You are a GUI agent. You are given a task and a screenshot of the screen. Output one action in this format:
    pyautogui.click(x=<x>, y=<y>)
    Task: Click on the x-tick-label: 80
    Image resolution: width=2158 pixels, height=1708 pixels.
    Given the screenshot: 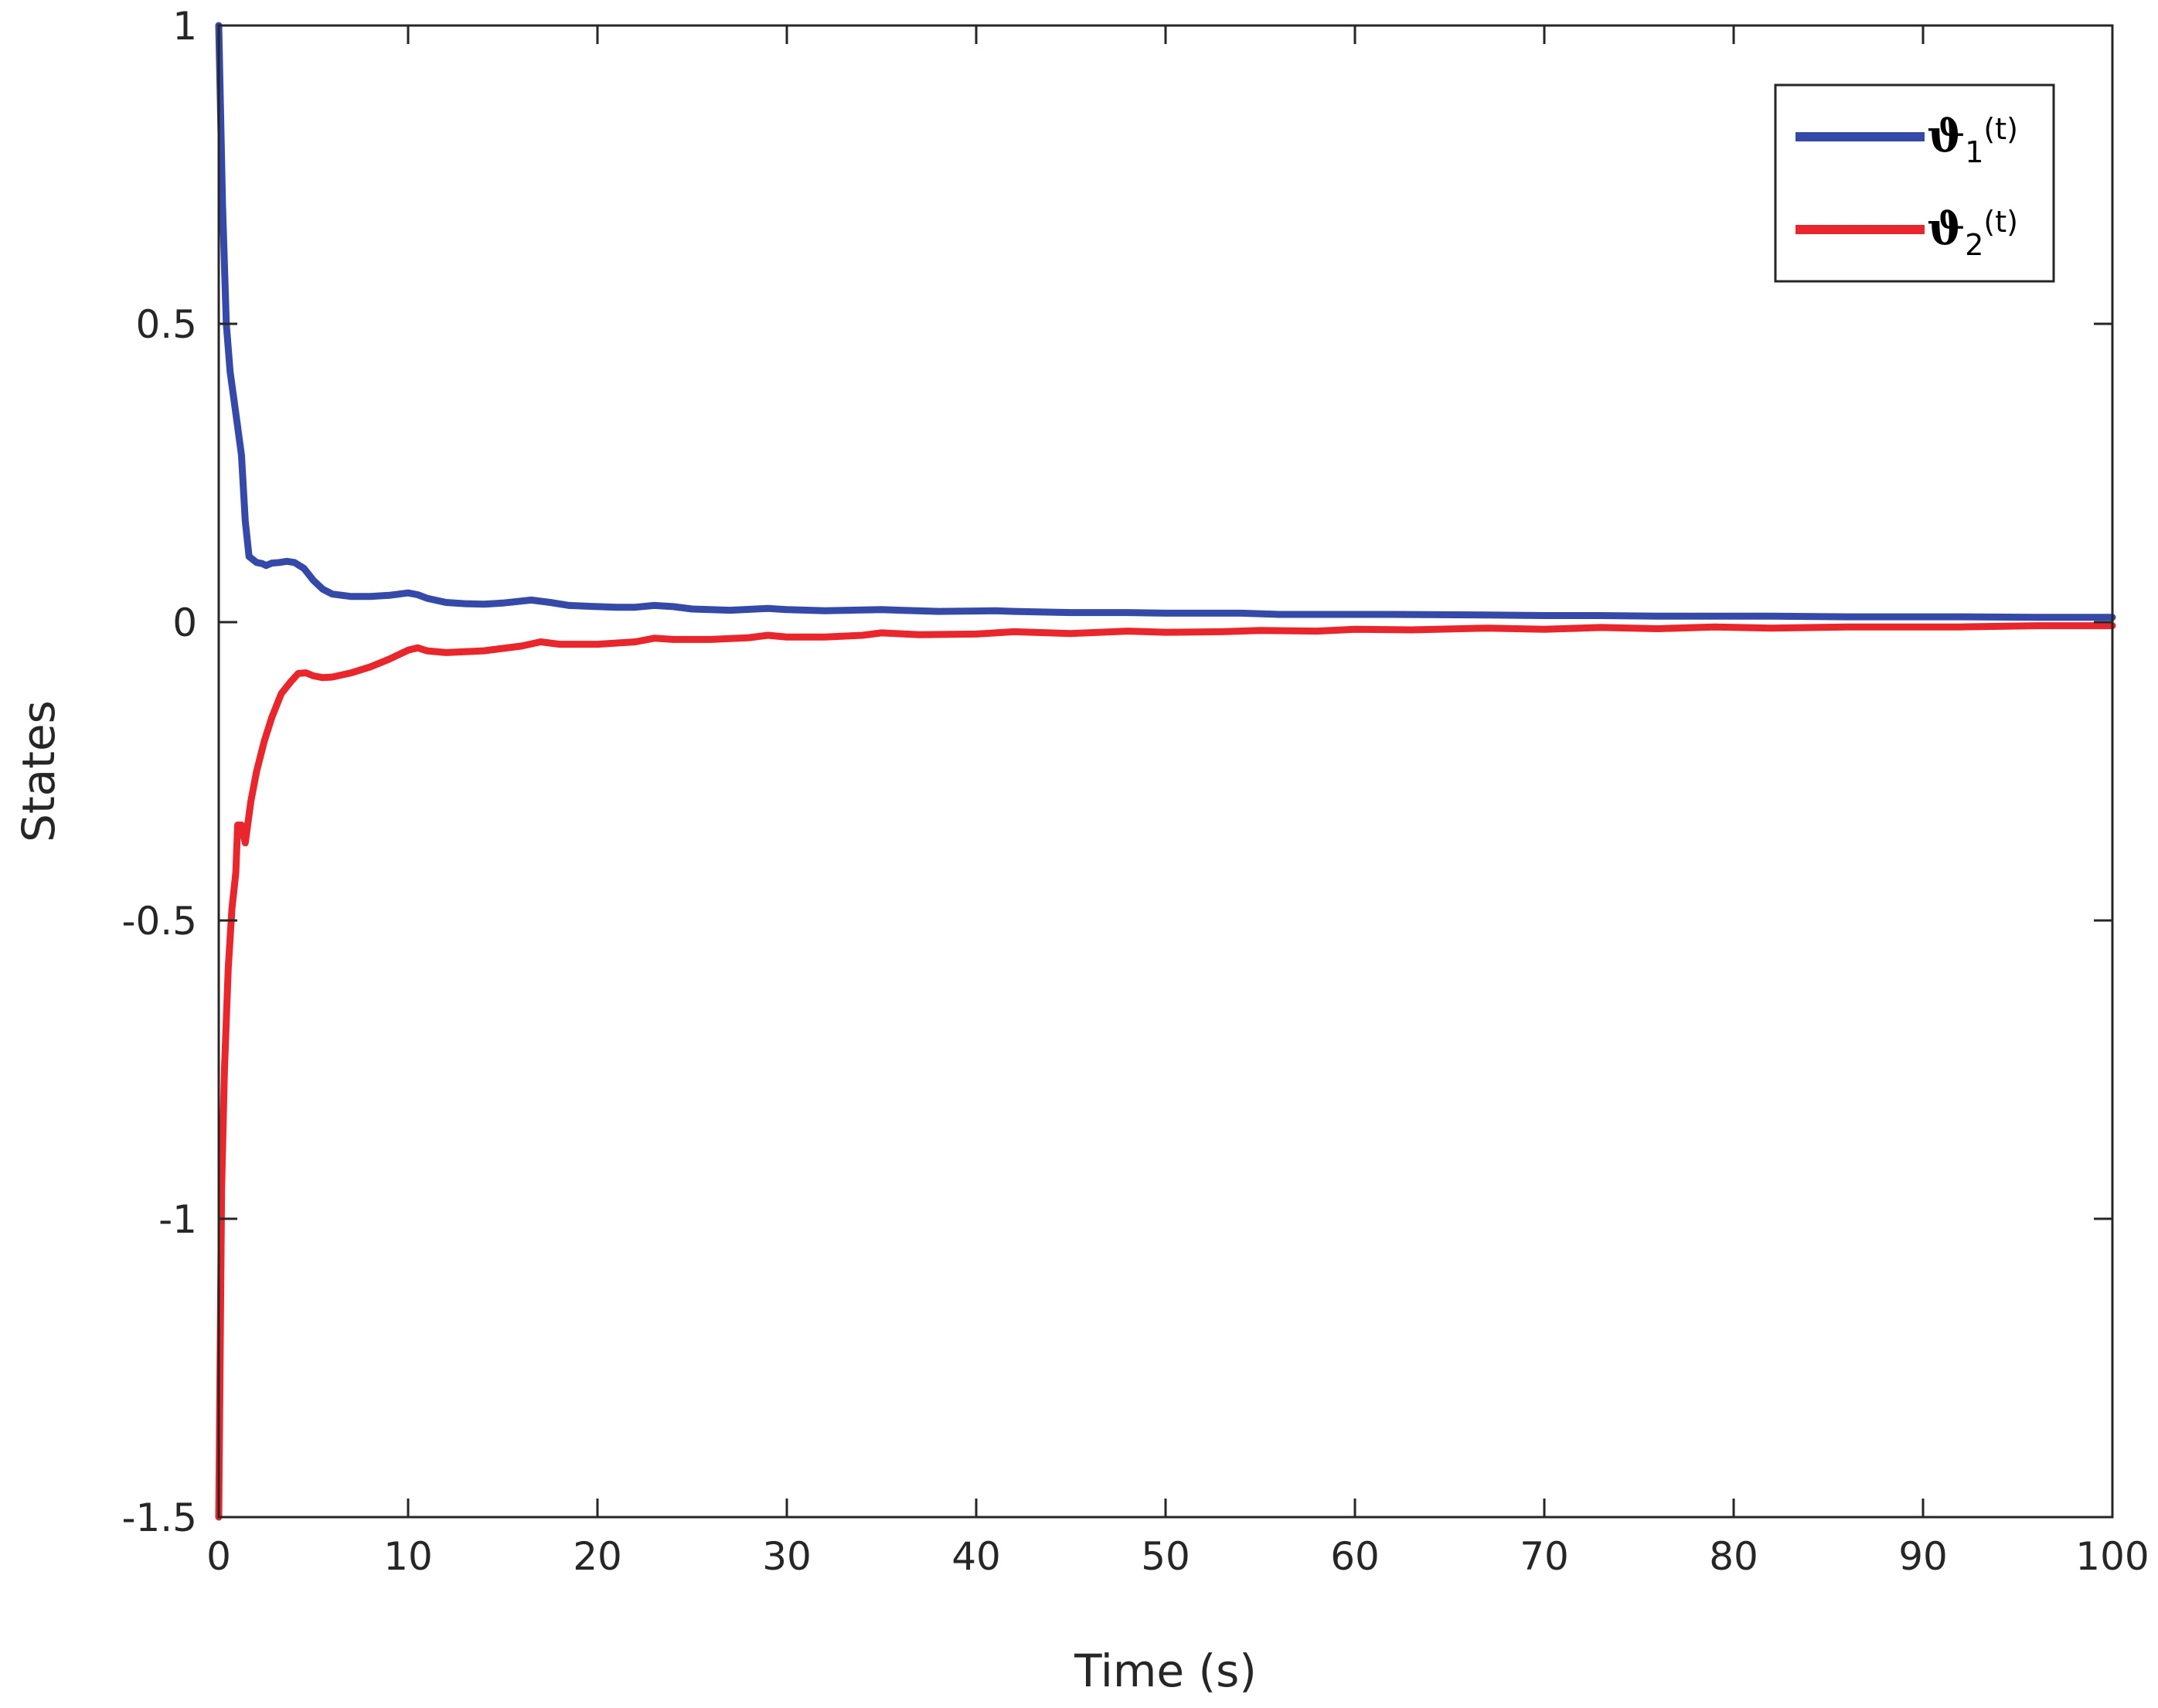 What is the action you would take?
    pyautogui.click(x=1733, y=1556)
    